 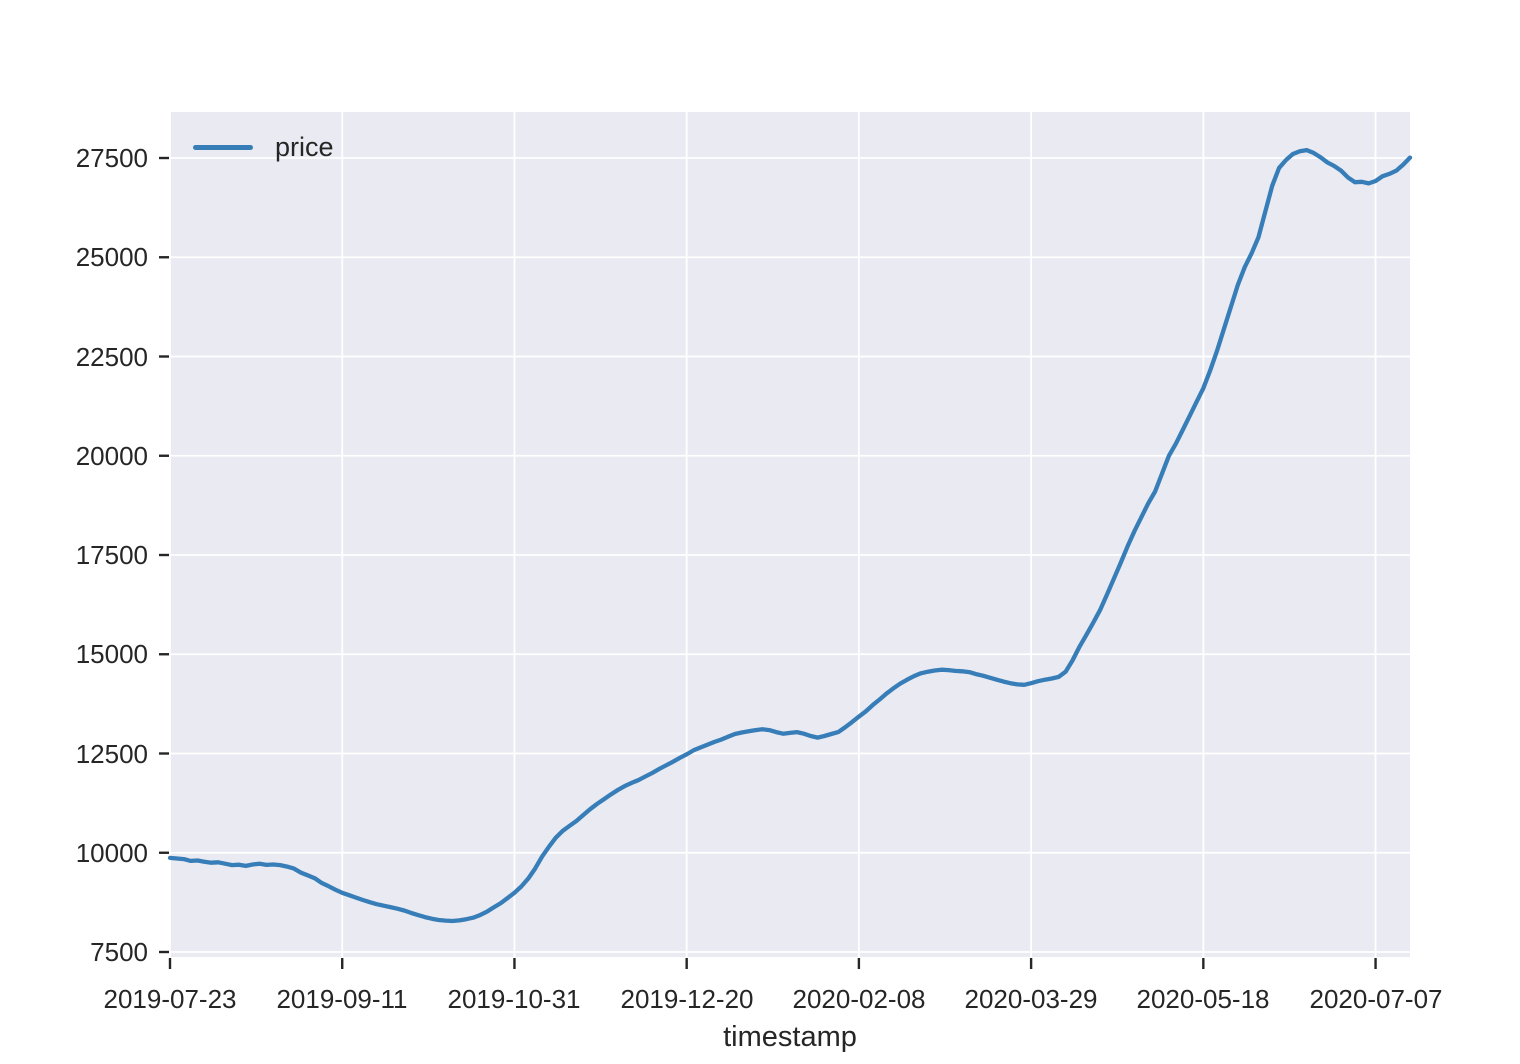 I want to click on y-tick-label: 25000, so click(x=111, y=257).